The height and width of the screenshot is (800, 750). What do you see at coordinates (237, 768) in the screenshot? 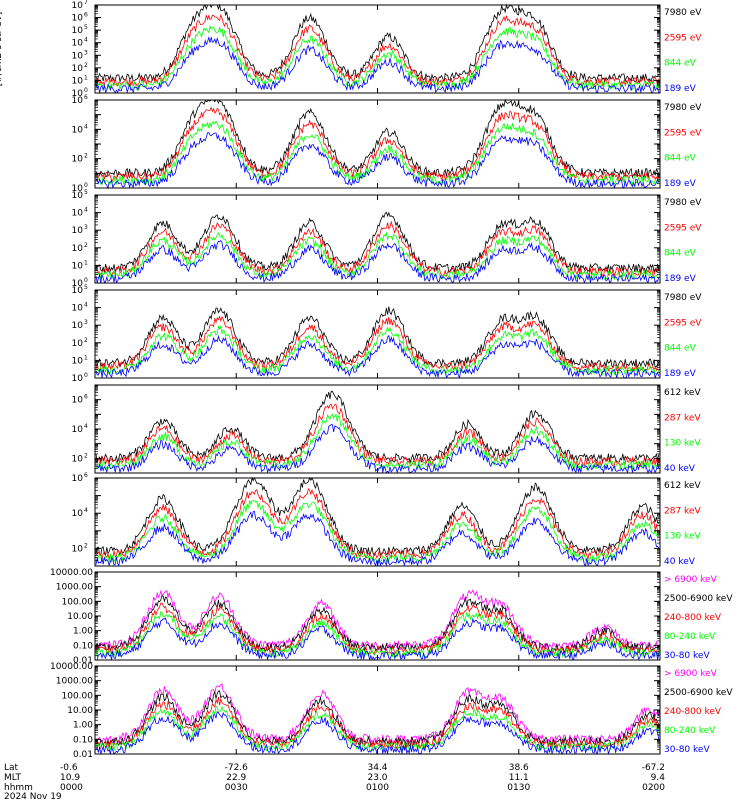
I see `lat-tick-label: -72.6` at bounding box center [237, 768].